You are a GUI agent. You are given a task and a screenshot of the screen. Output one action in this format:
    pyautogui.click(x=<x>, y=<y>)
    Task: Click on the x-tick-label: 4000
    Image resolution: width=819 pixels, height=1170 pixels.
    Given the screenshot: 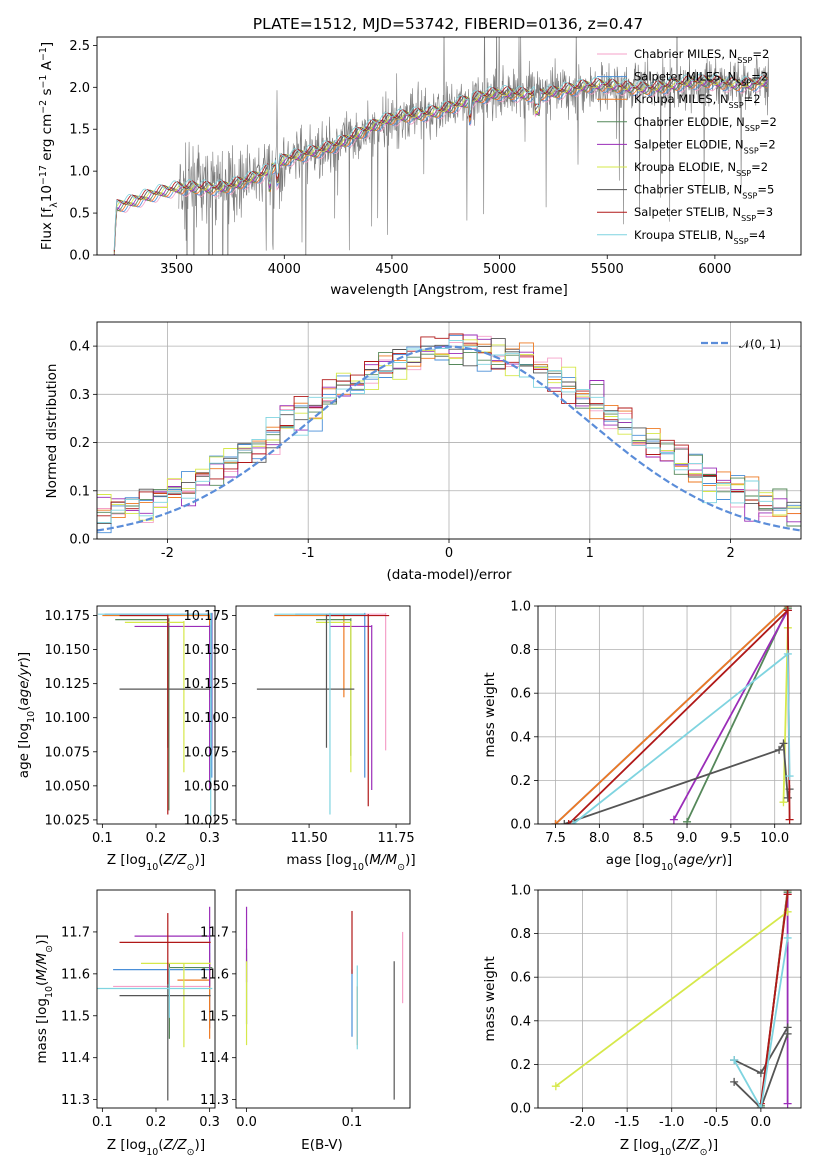 What is the action you would take?
    pyautogui.click(x=284, y=269)
    